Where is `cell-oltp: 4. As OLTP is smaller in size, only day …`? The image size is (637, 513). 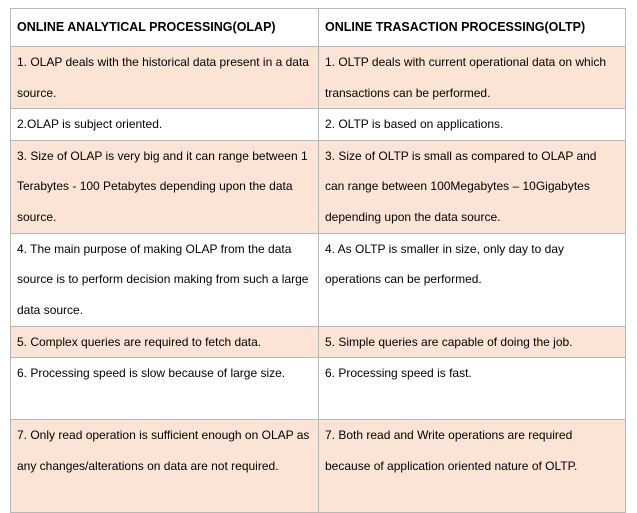 cell-oltp: 4. As OLTP is smaller in size, only day … is located at coordinates (472, 279).